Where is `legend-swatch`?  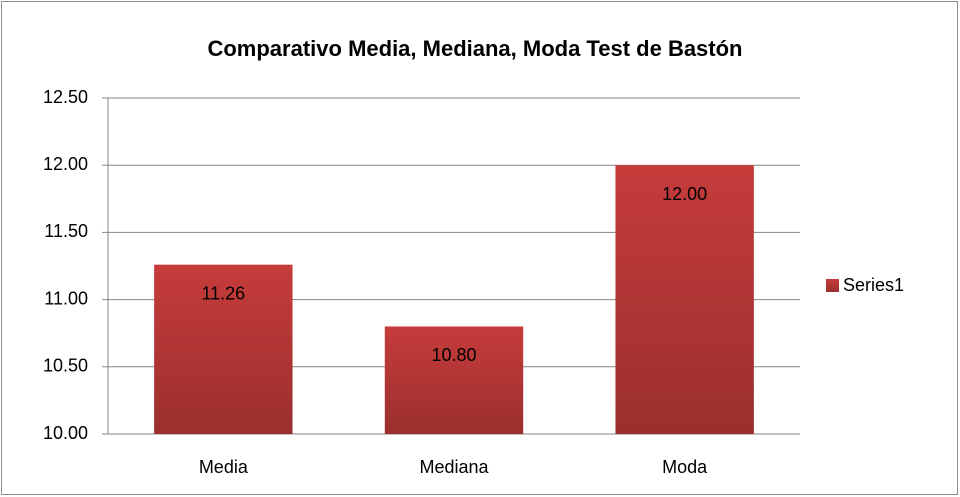 legend-swatch is located at coordinates (832, 285).